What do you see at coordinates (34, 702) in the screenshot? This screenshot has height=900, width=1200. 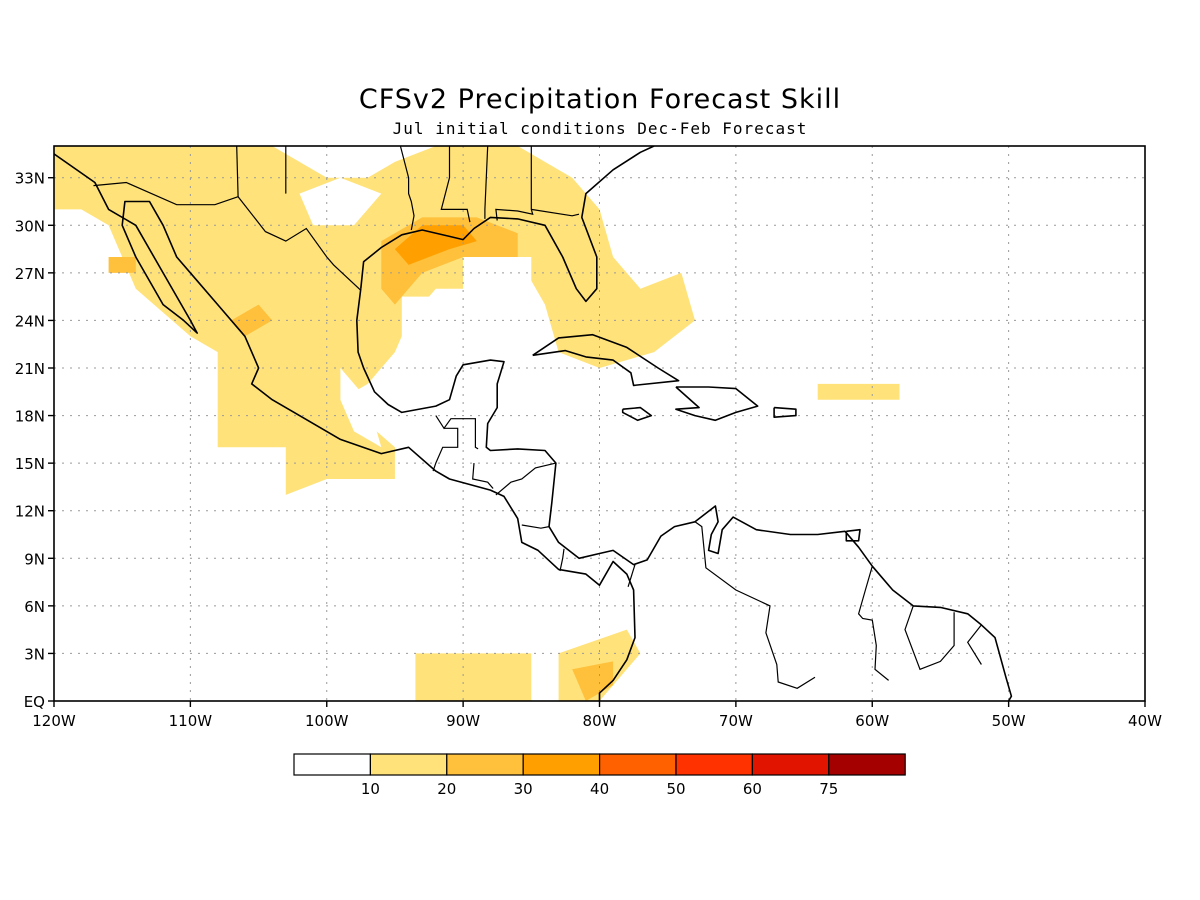 I see `y-tick-label: EQ` at bounding box center [34, 702].